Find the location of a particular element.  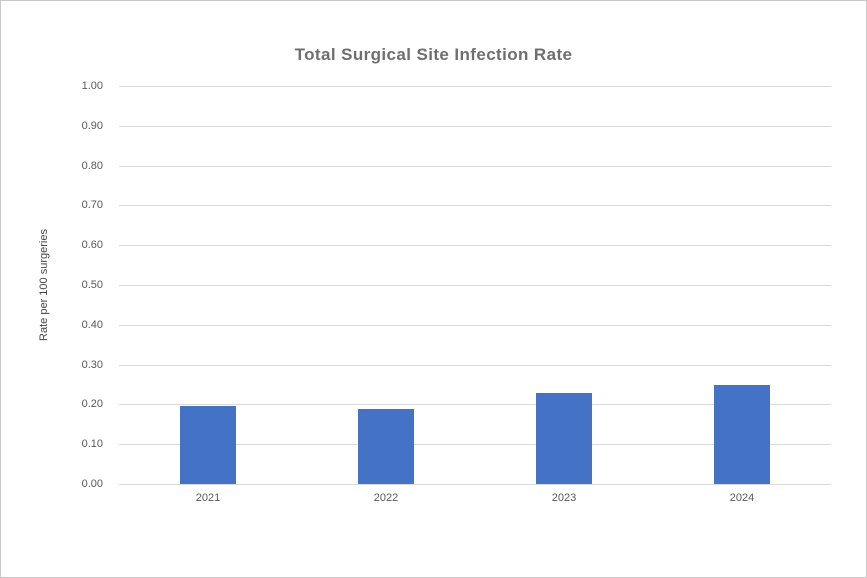

x-tick-label-2024: 2024 is located at coordinates (742, 498).